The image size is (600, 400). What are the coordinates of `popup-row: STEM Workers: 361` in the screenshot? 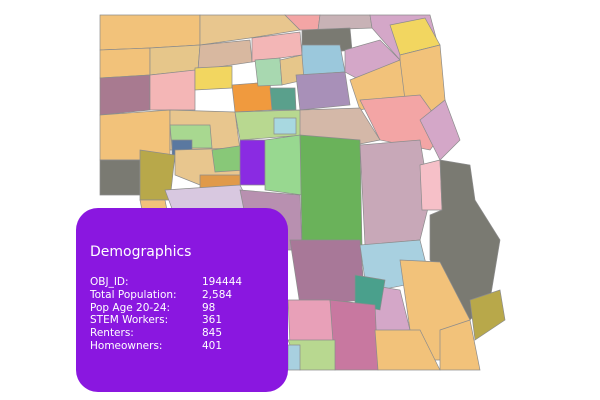 It's located at (166, 320).